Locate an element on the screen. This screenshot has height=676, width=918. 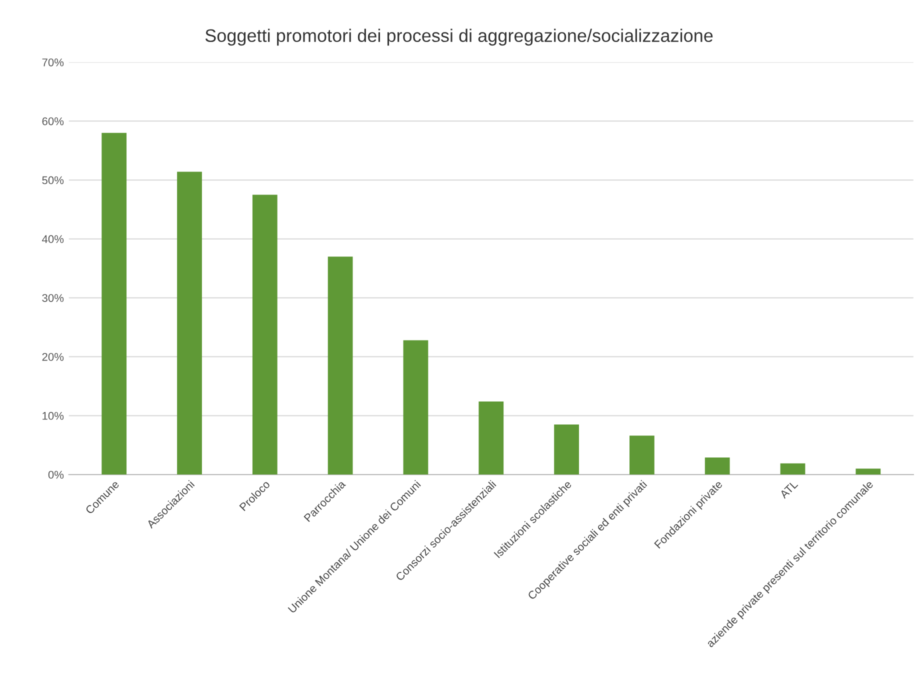
y-tick-label: 30% is located at coordinates (53, 298).